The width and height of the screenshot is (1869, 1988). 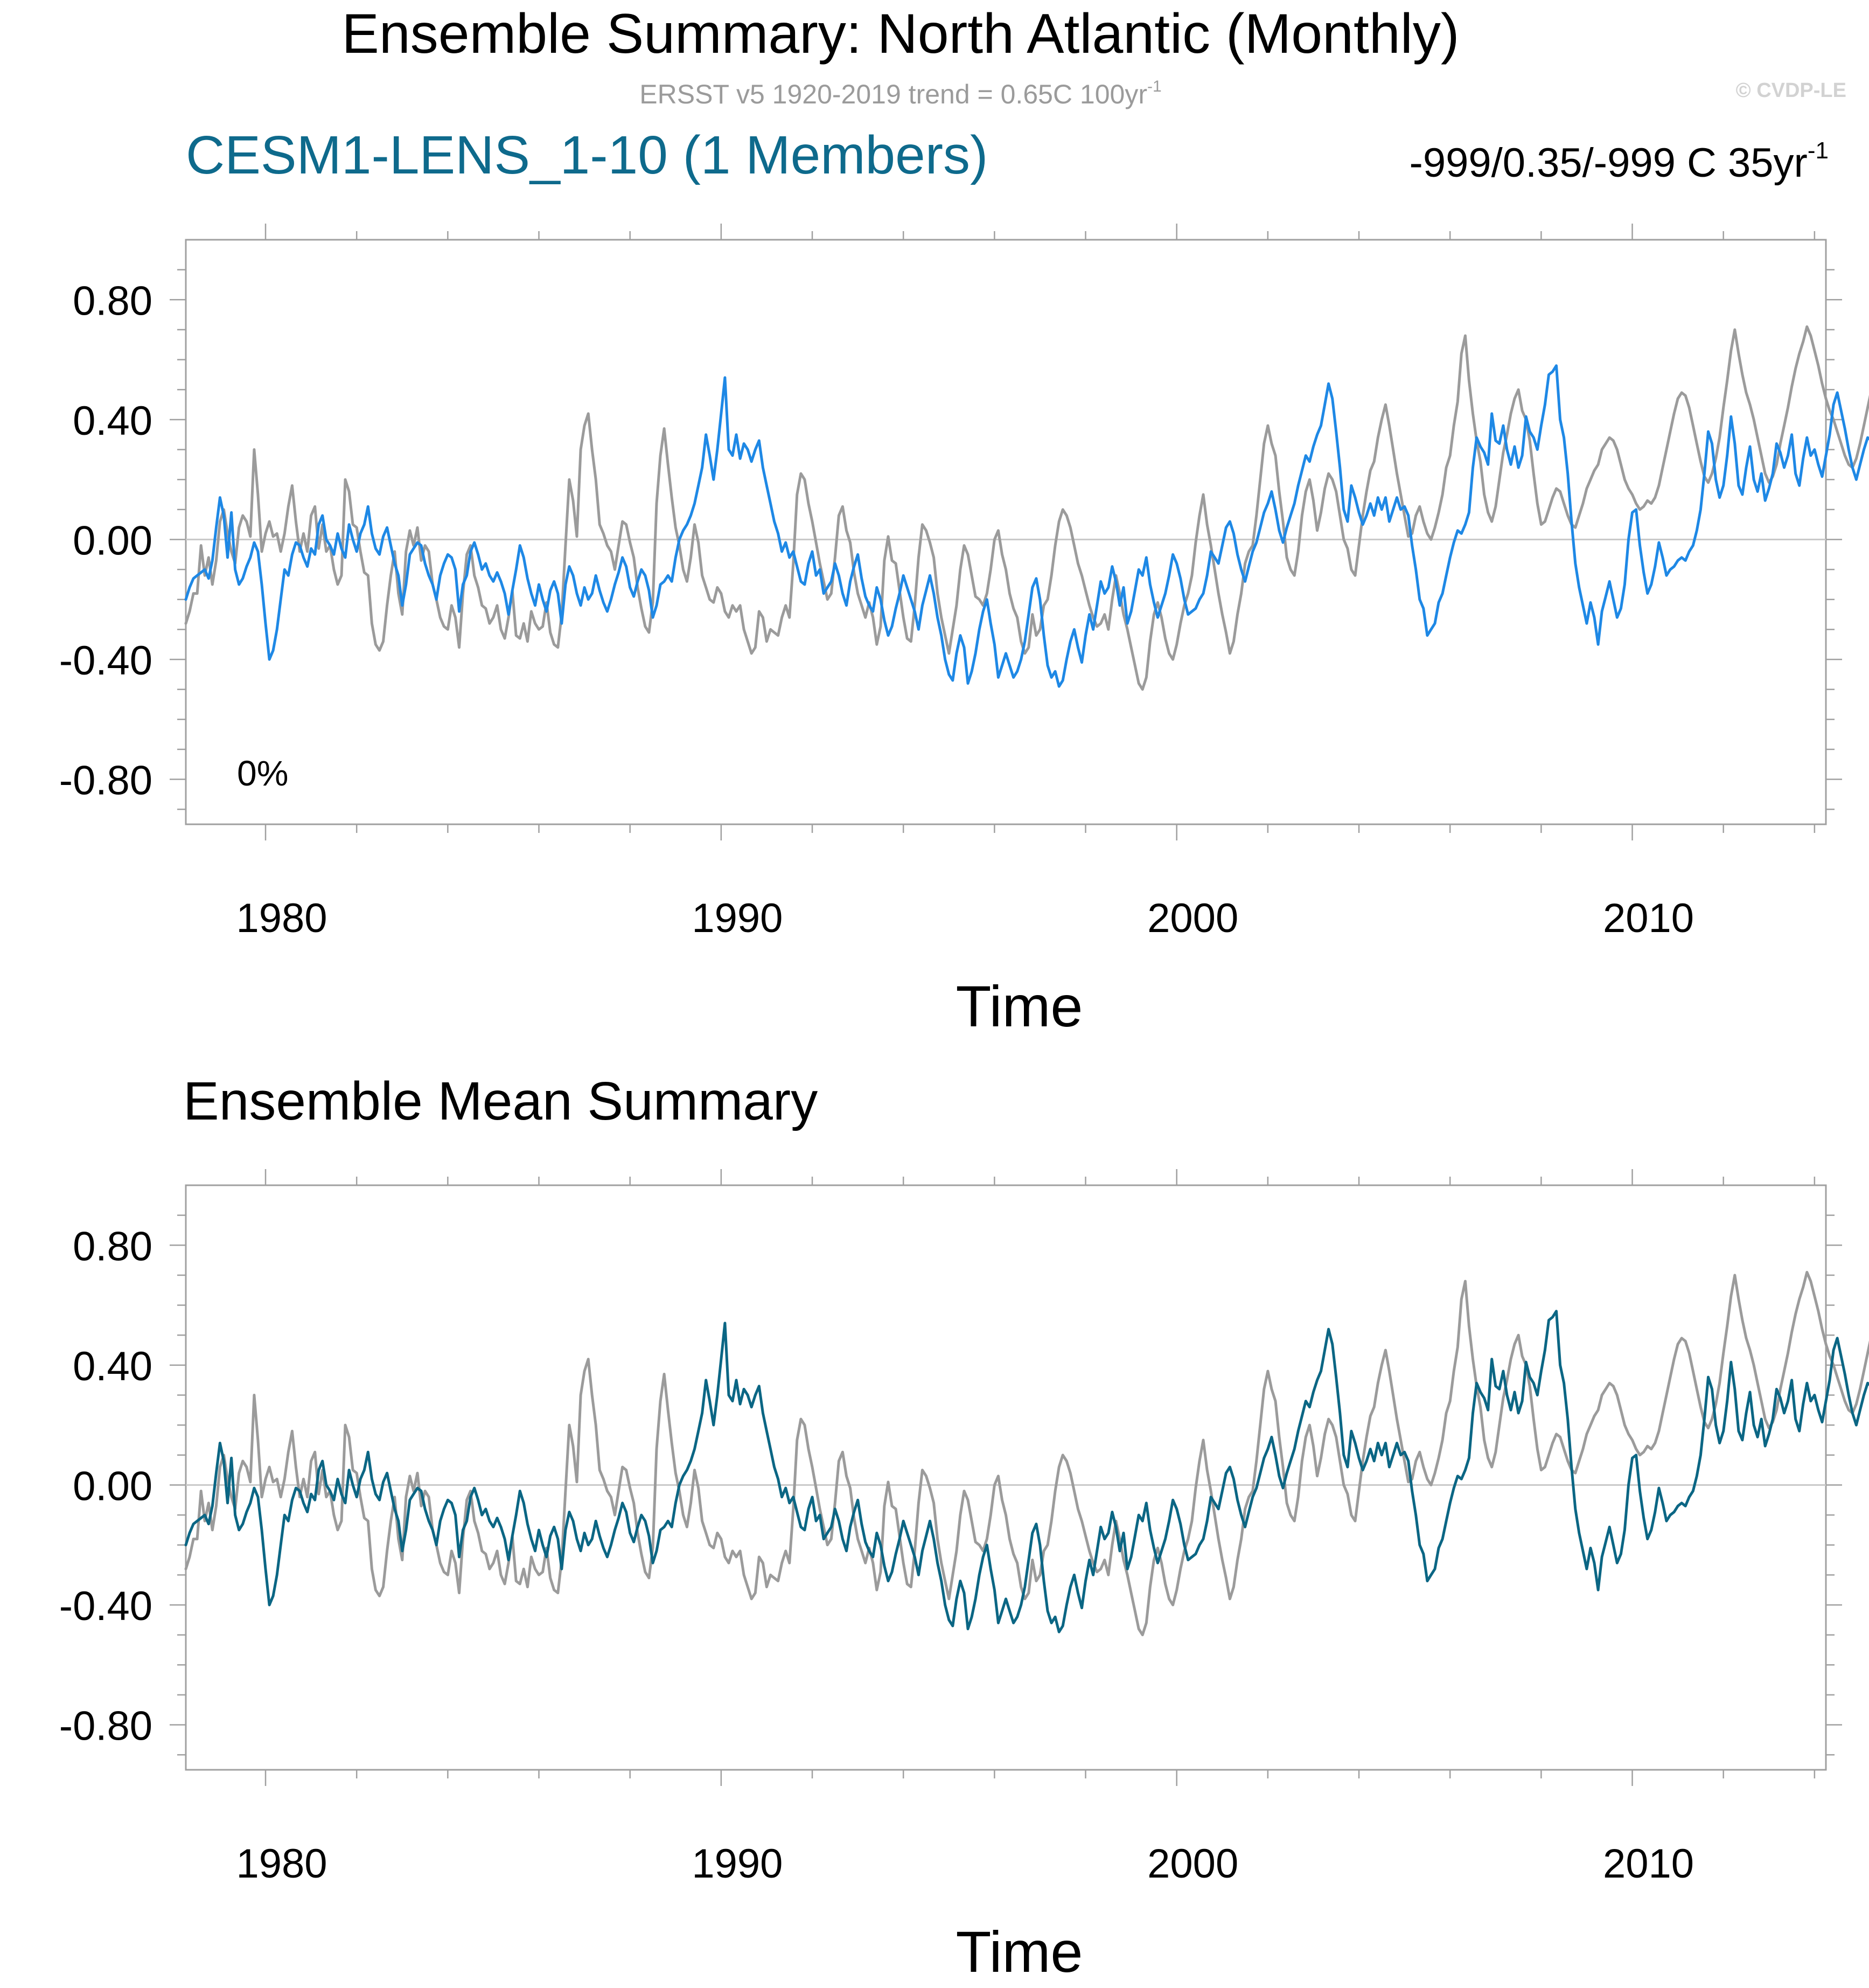 I want to click on top-xtick-label: 1980, so click(x=281, y=918).